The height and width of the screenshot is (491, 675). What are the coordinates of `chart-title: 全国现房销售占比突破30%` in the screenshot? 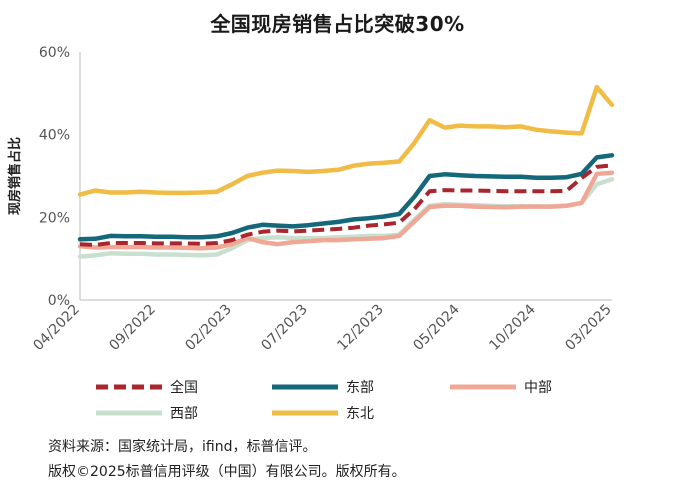 It's located at (337, 24).